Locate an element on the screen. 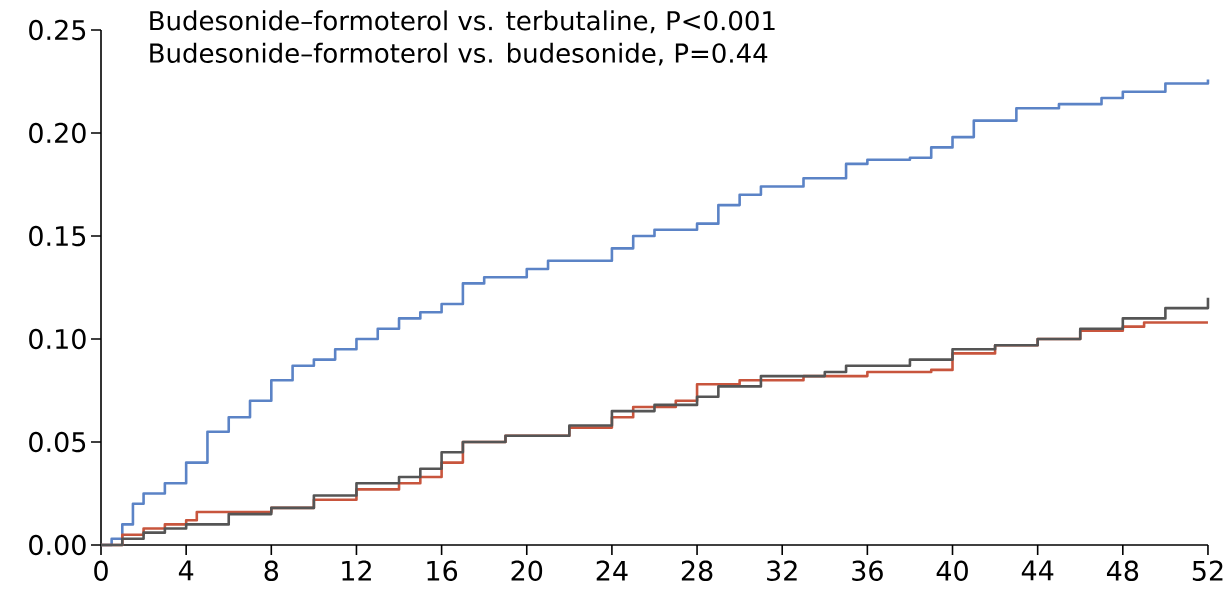 The height and width of the screenshot is (595, 1225). y-tick-label: 0.05 is located at coordinates (57, 442).